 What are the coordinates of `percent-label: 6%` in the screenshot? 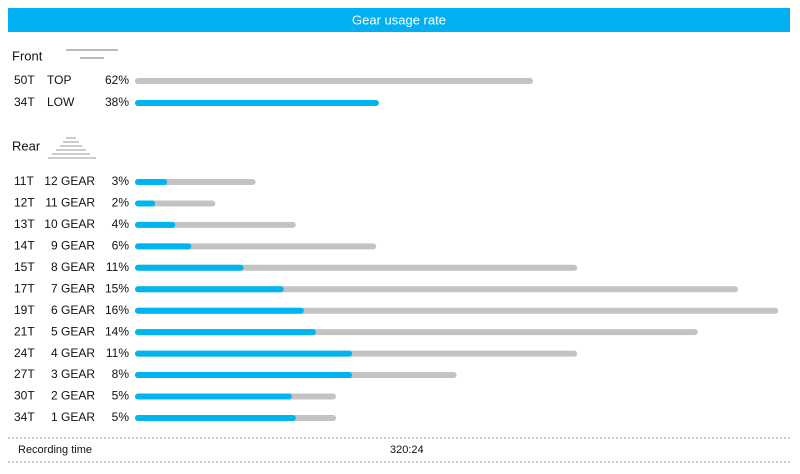 It's located at (121, 246).